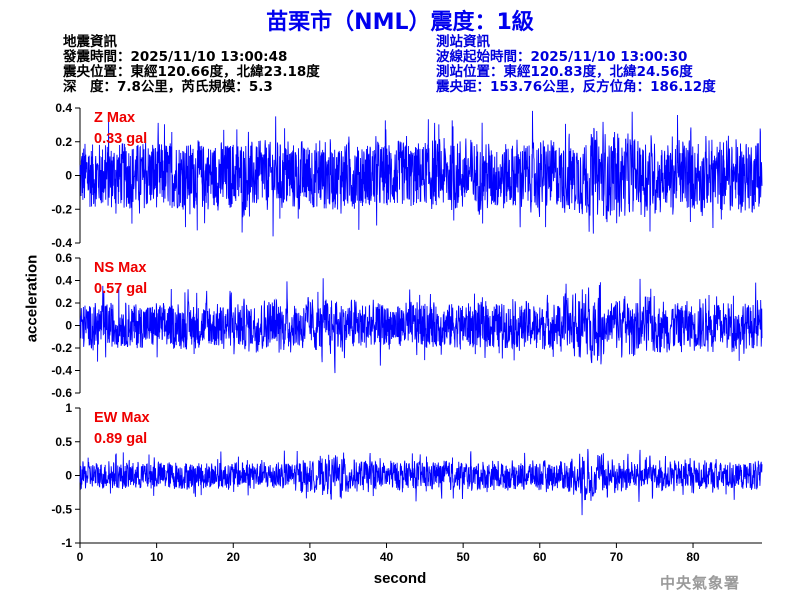 Image resolution: width=800 pixels, height=600 pixels. I want to click on y-tick-label: 1, so click(68, 408).